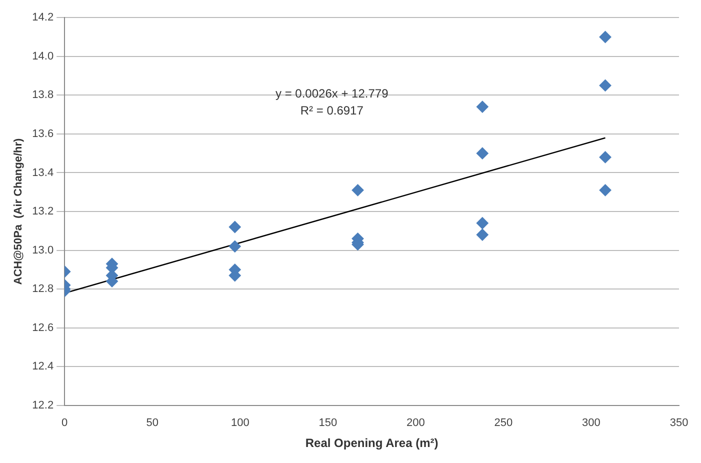 This screenshot has height=463, width=701. What do you see at coordinates (43, 405) in the screenshot?
I see `y-tick-label: 12.2` at bounding box center [43, 405].